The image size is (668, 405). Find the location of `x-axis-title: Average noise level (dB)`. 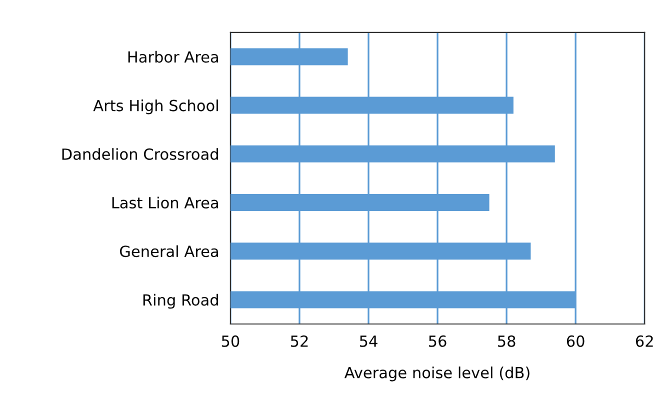

x-axis-title: Average noise level (dB) is located at coordinates (437, 374).